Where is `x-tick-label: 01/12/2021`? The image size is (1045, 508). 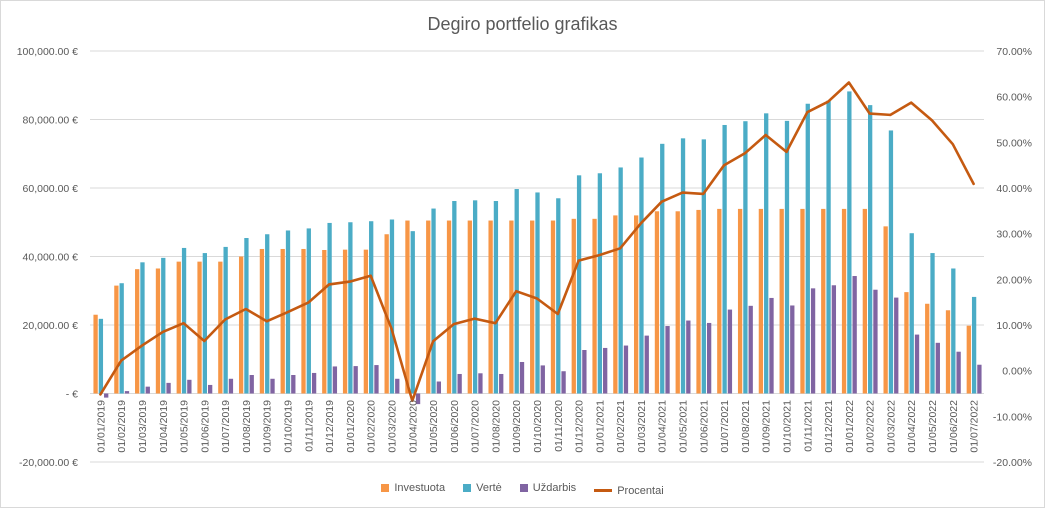
x-tick-label: 01/12/2021 is located at coordinates (829, 426).